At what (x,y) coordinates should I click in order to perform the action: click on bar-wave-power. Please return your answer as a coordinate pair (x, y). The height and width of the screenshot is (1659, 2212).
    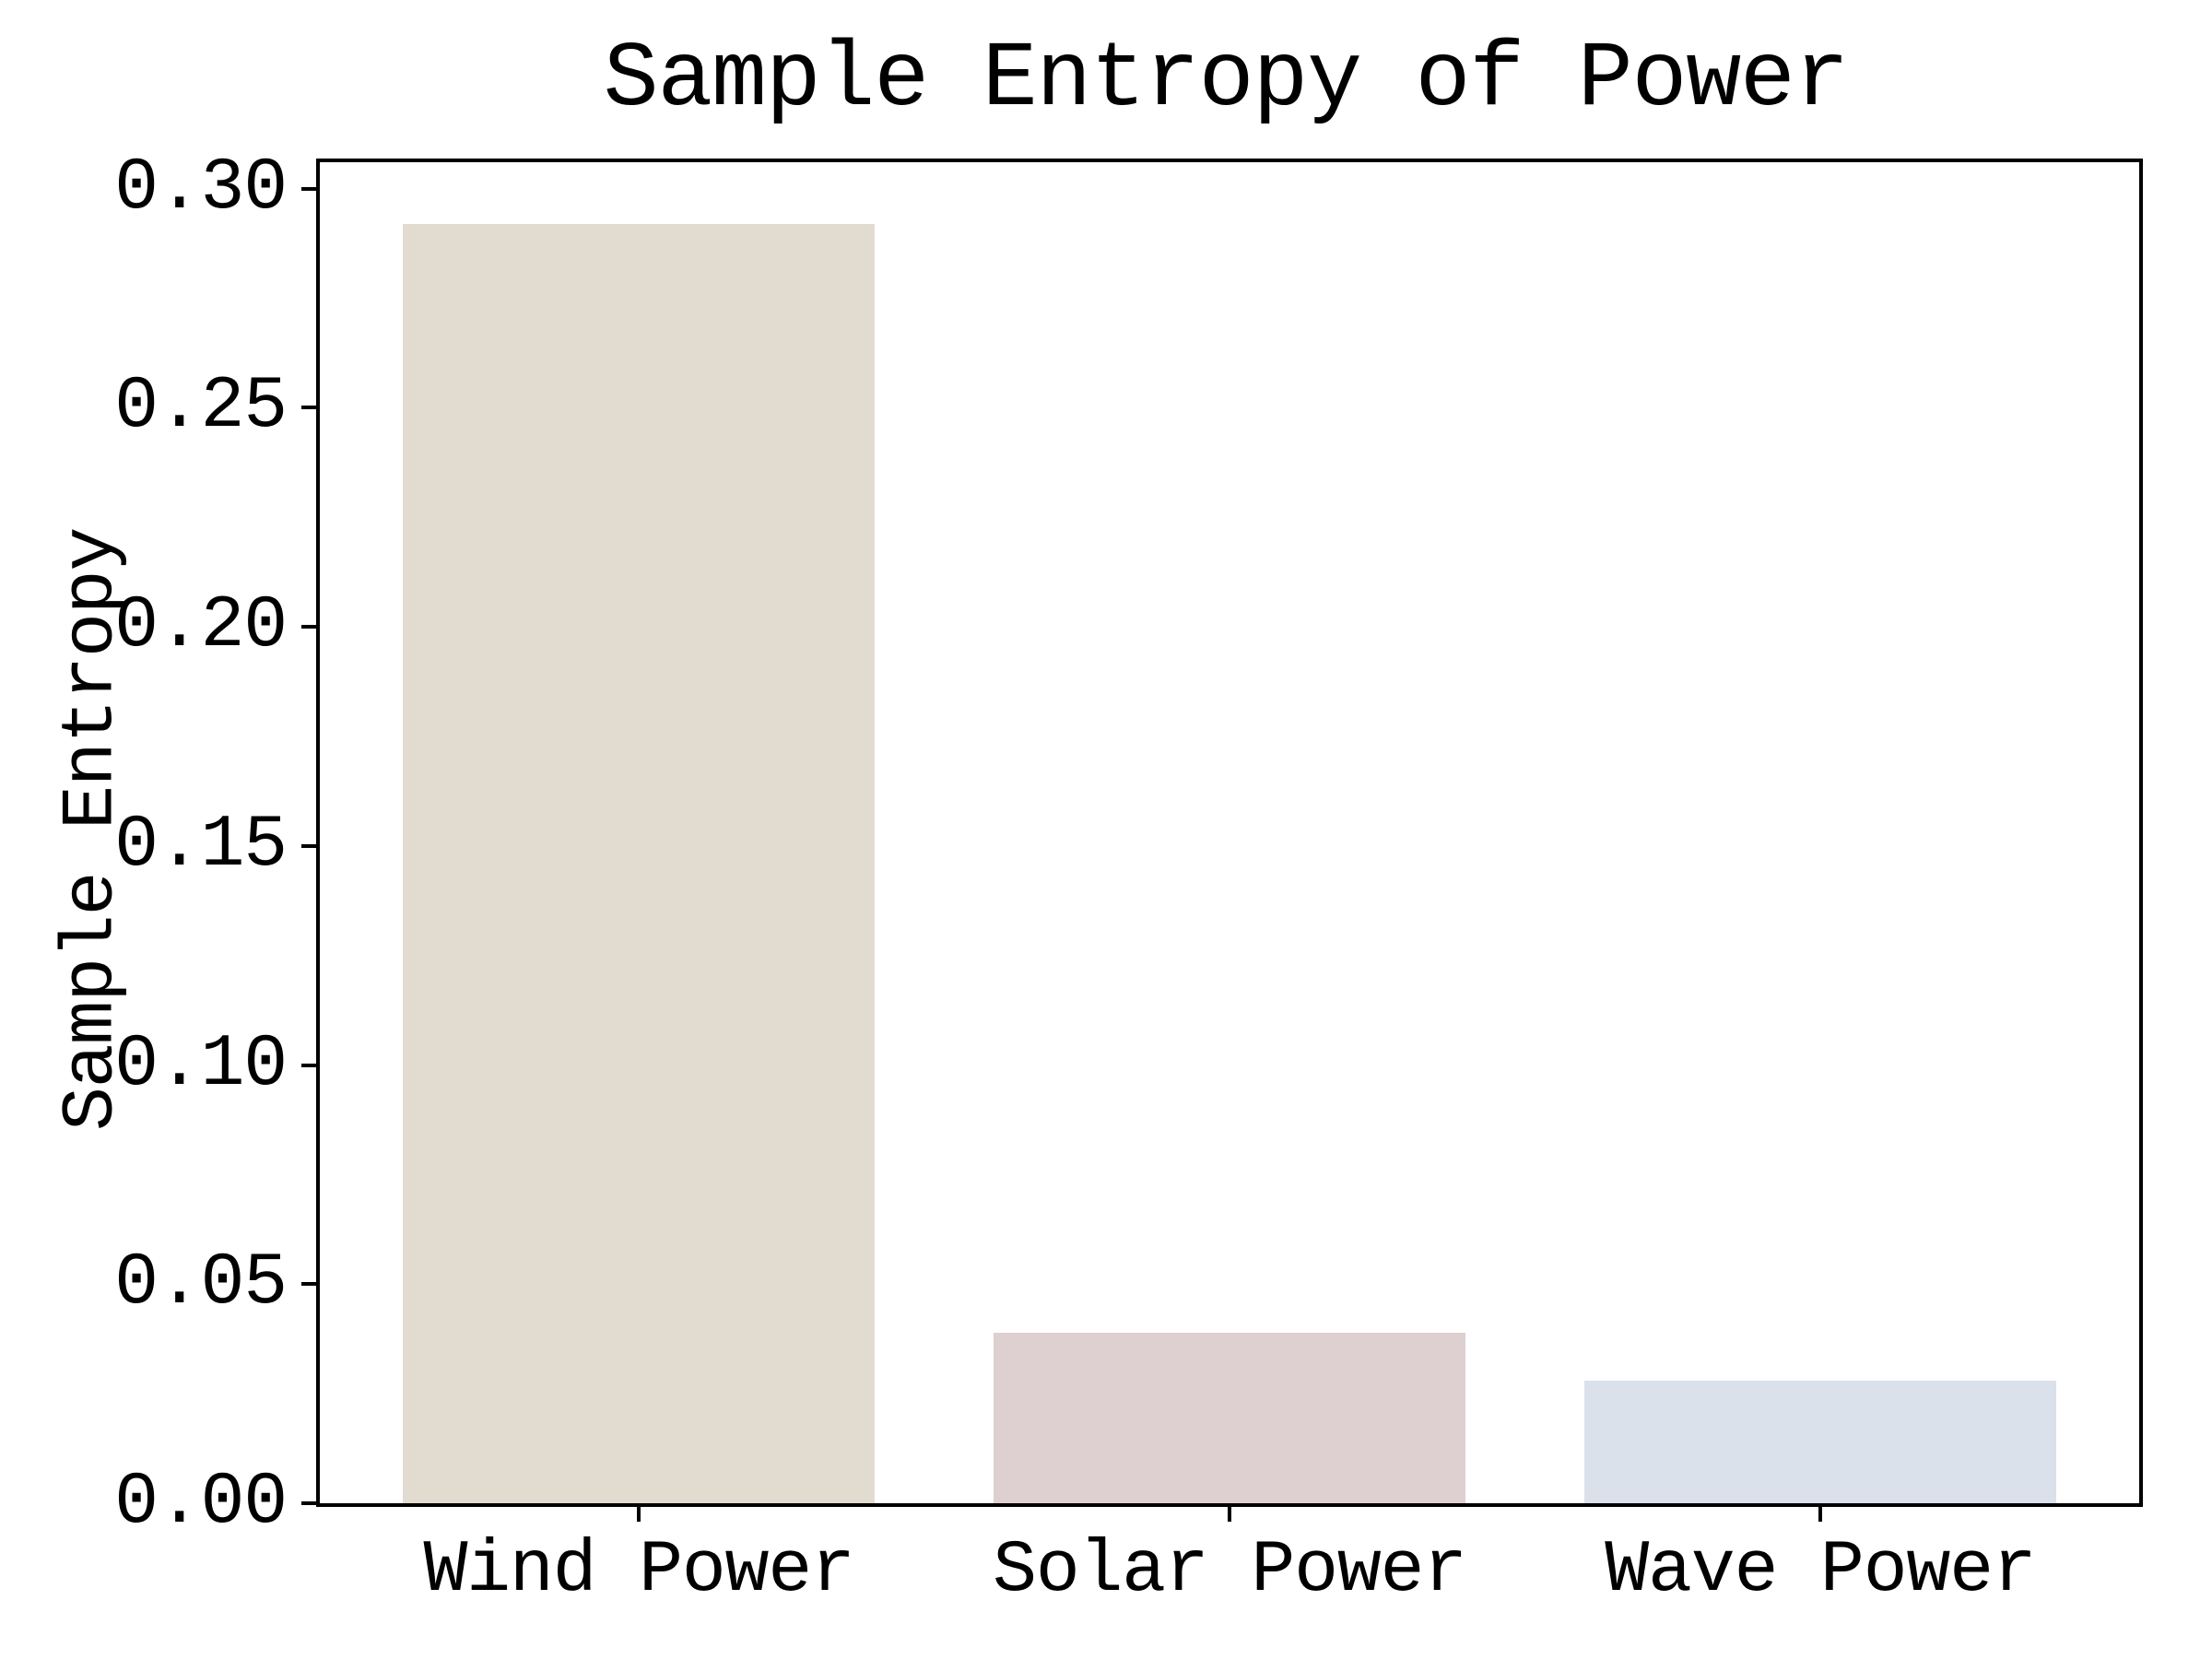
    Looking at the image, I should click on (1820, 1441).